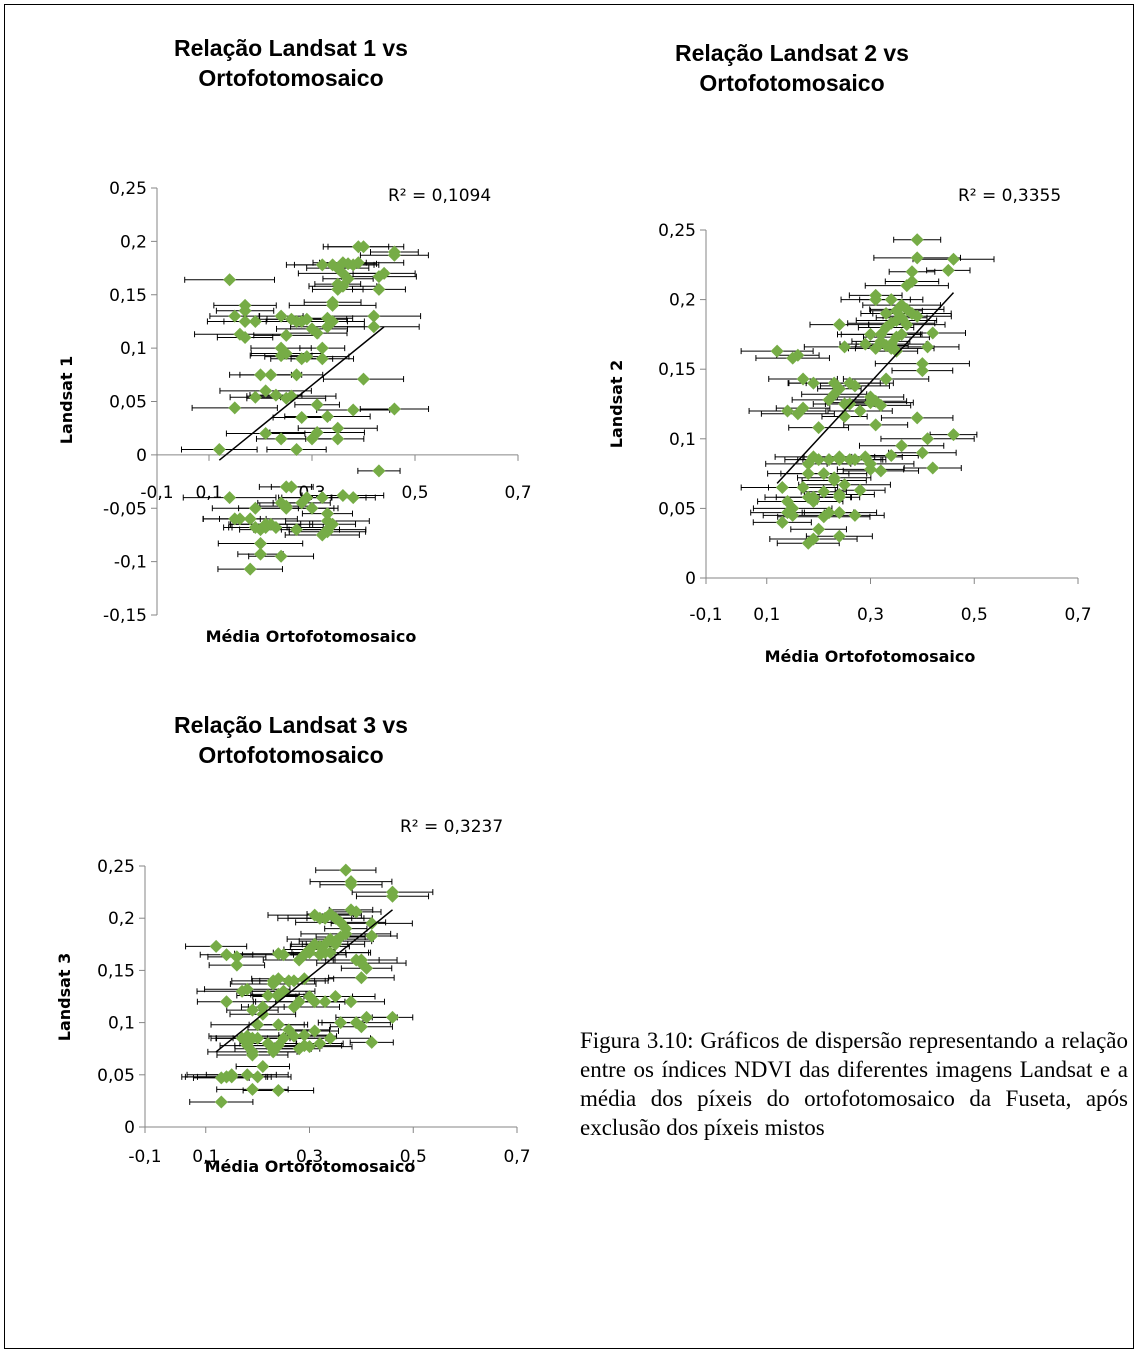 This screenshot has width=1136, height=1351. Describe the element at coordinates (116, 1076) in the screenshot. I see `y-tick-label: 0,05` at that location.